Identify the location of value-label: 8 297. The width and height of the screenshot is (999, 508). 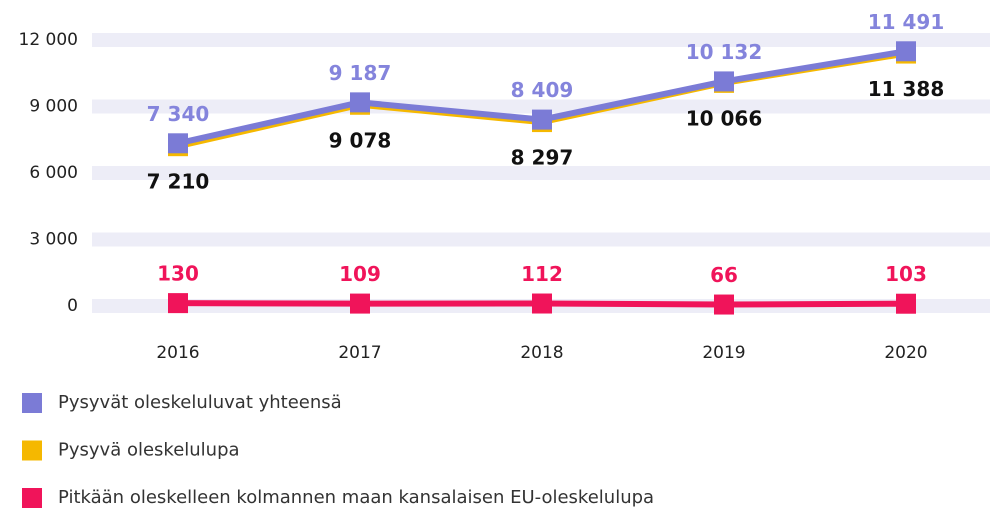
(542, 158).